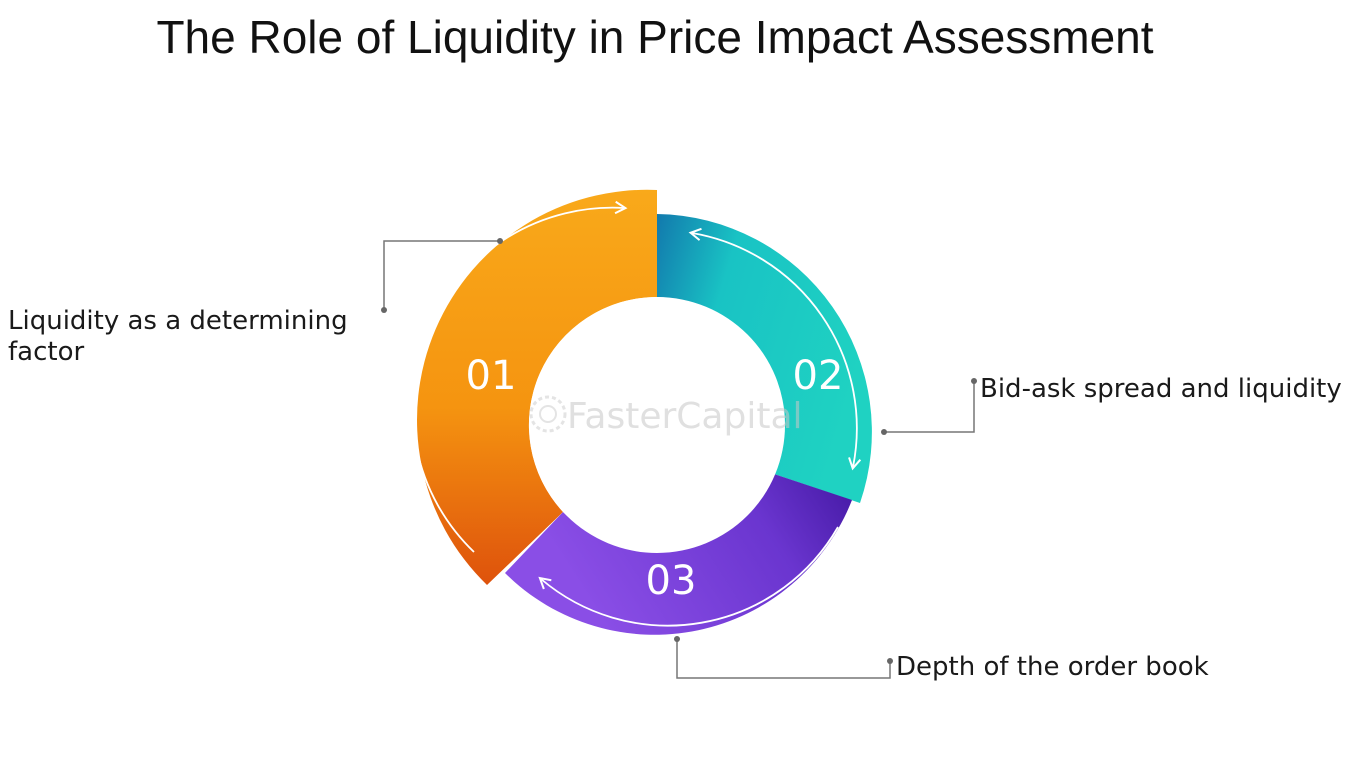  What do you see at coordinates (500, 241) in the screenshot?
I see `connector-01-dot-start` at bounding box center [500, 241].